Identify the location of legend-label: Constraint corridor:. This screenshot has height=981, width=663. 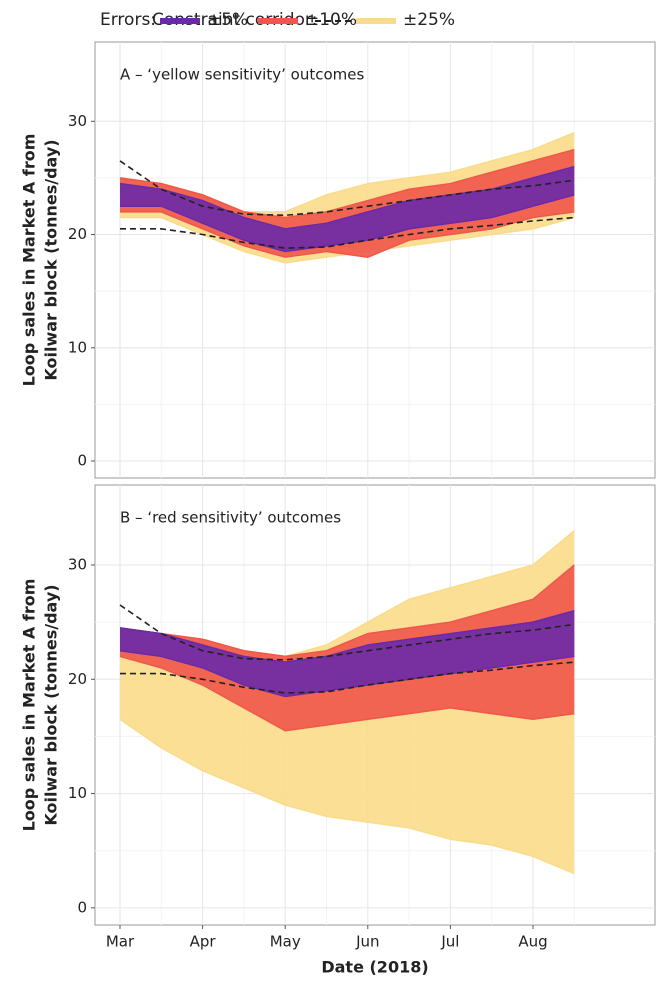
(234, 20).